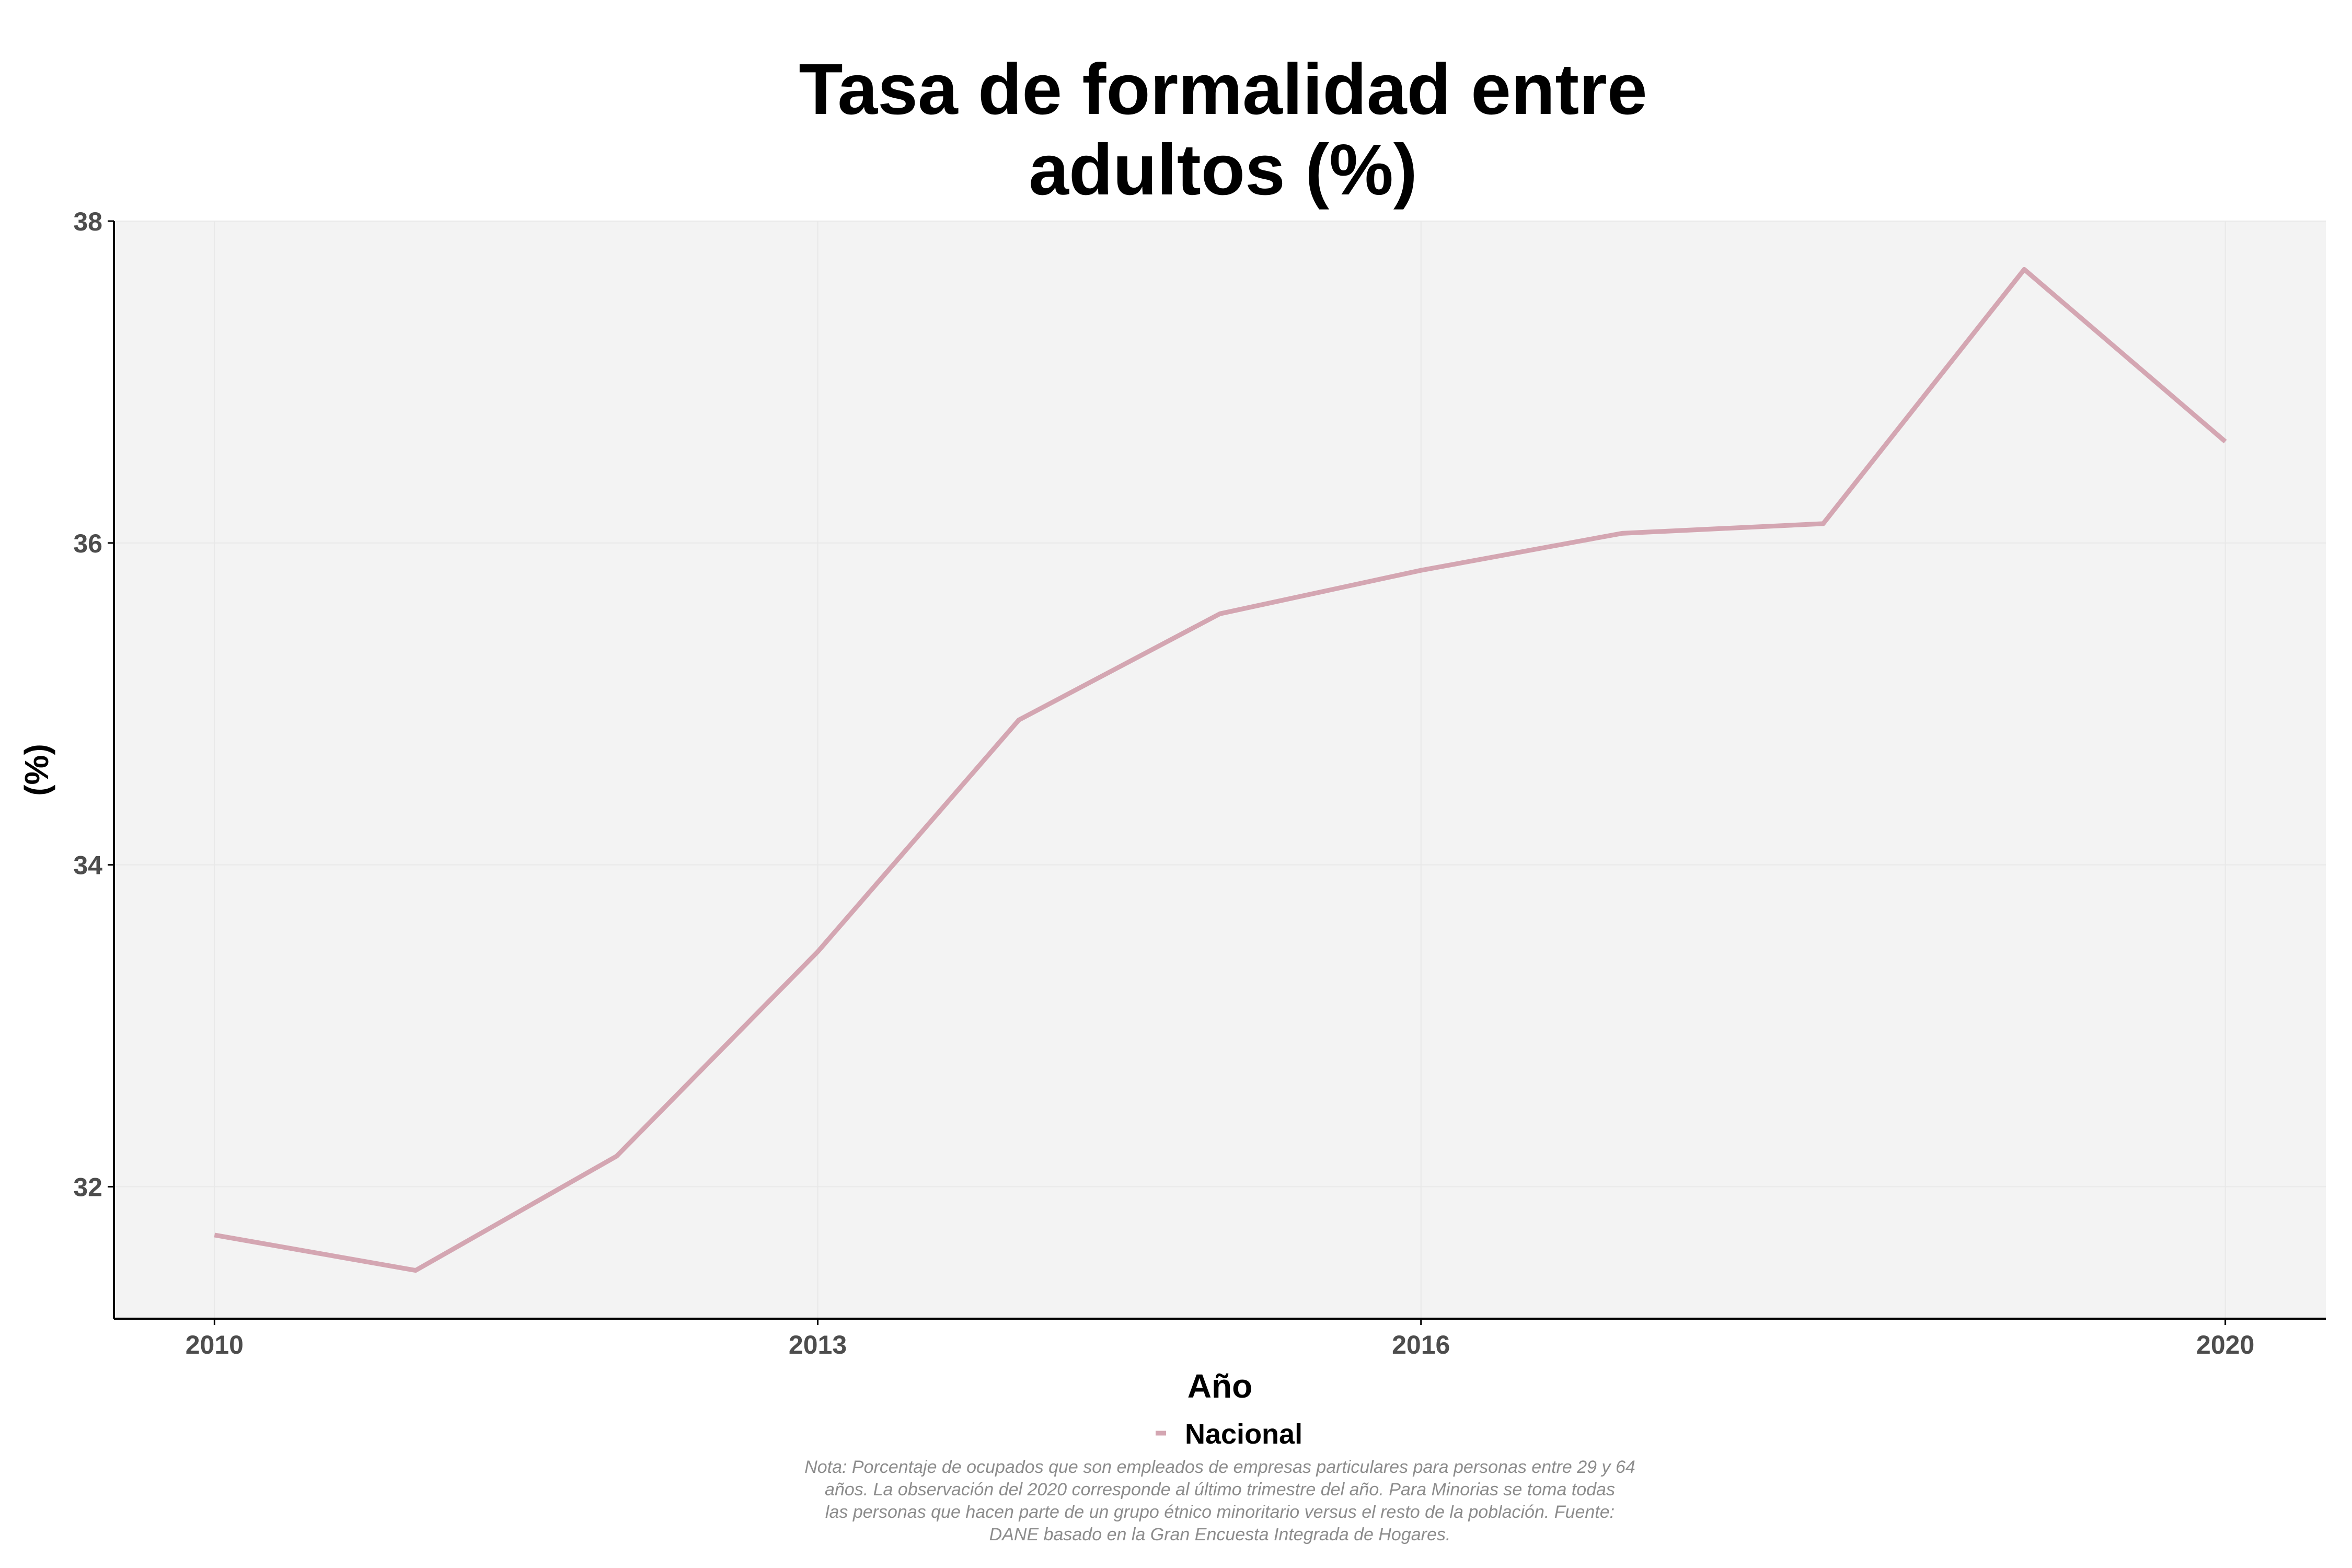 The height and width of the screenshot is (1568, 2352). What do you see at coordinates (215, 1344) in the screenshot?
I see `x-tick-label: 2010` at bounding box center [215, 1344].